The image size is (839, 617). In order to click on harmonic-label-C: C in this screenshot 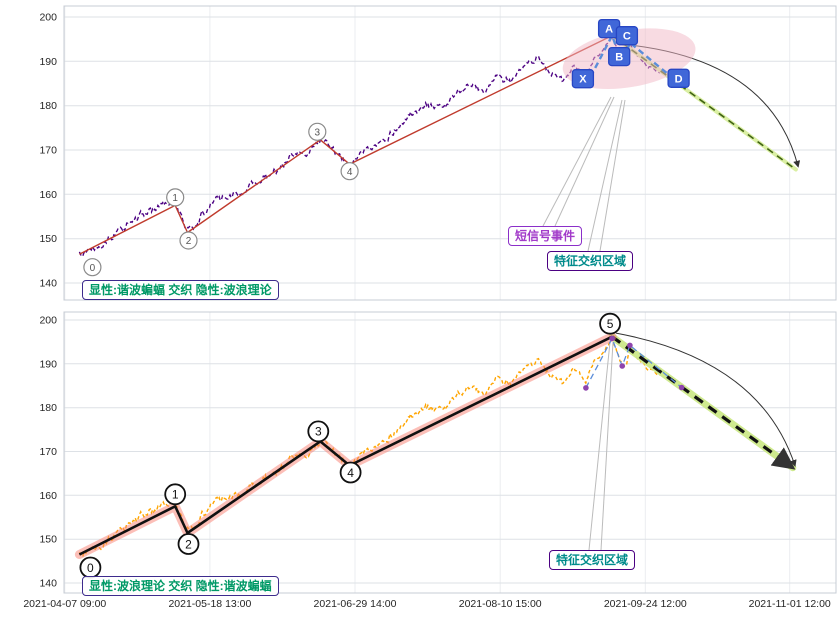, I will do `click(627, 37)`.